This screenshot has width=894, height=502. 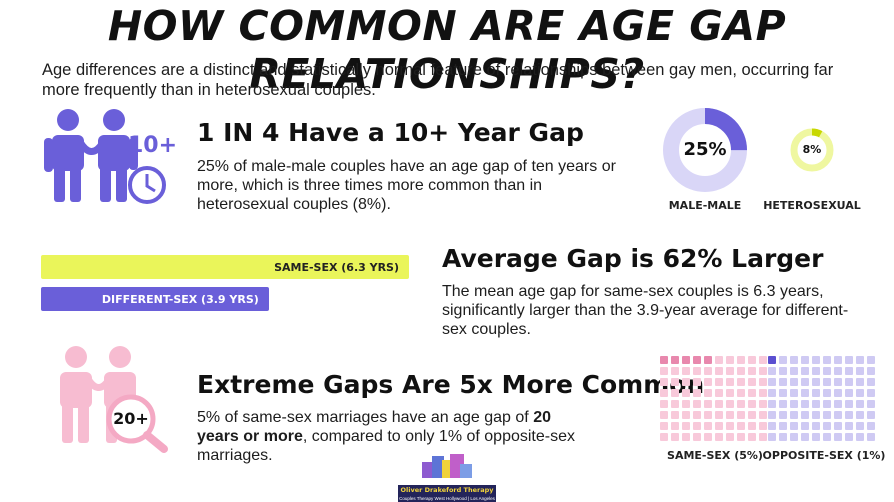 I want to click on same-sex-bar: SAME-SEX (6.3 YRS), so click(x=225, y=267).